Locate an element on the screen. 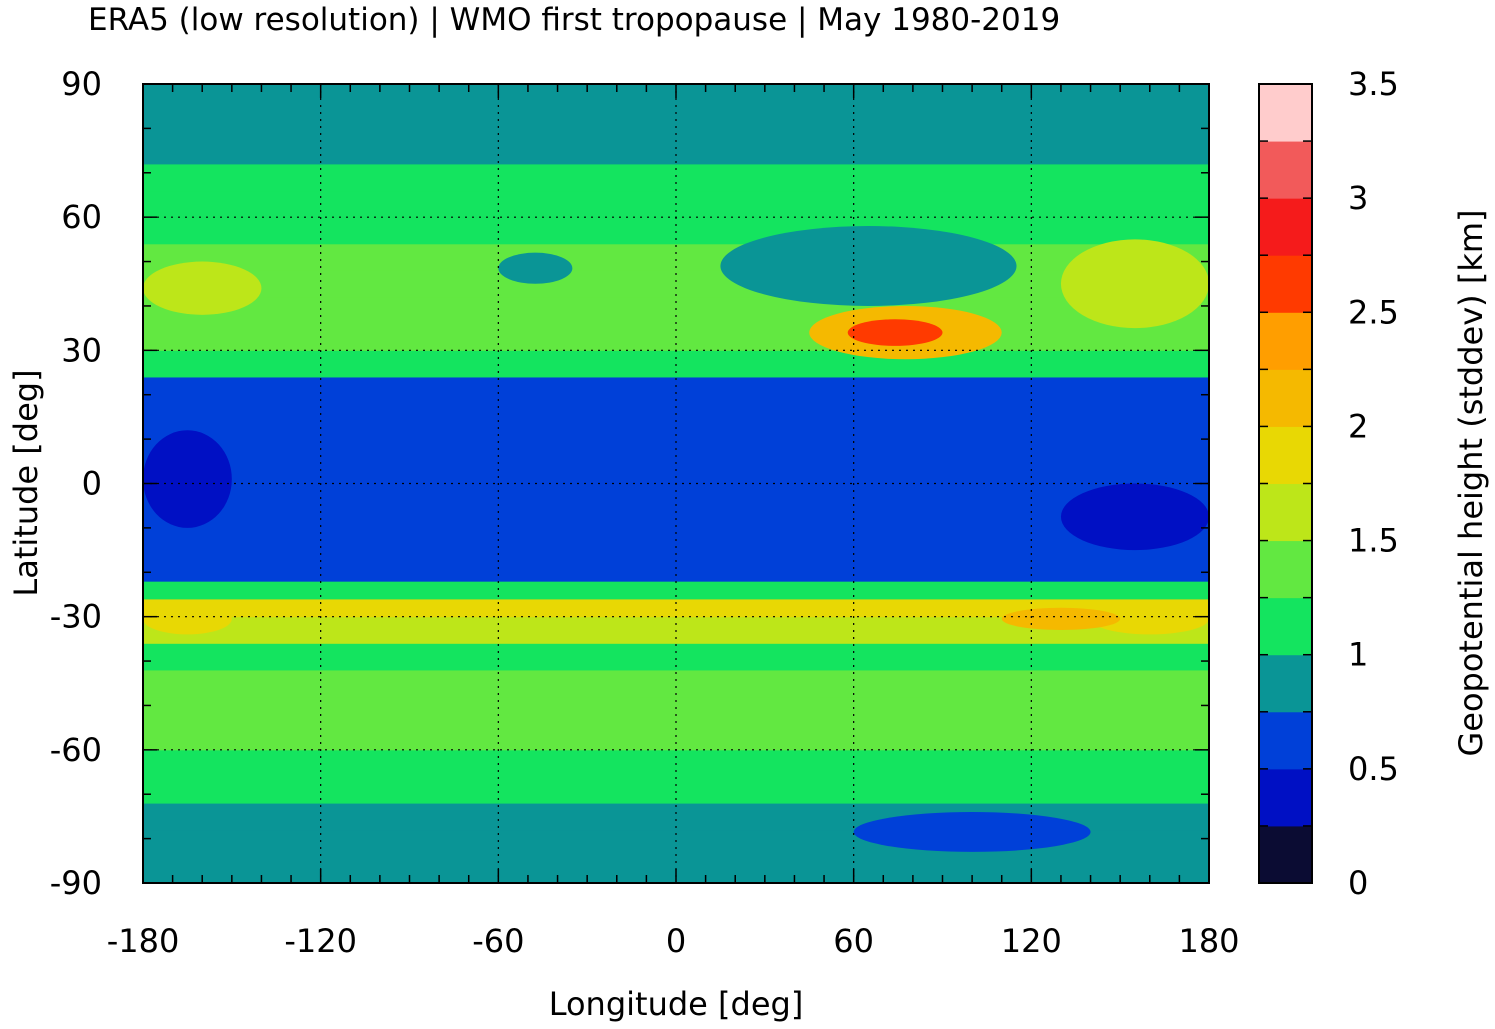 The image size is (1495, 1029). x-tick-label: 0 is located at coordinates (676, 941).